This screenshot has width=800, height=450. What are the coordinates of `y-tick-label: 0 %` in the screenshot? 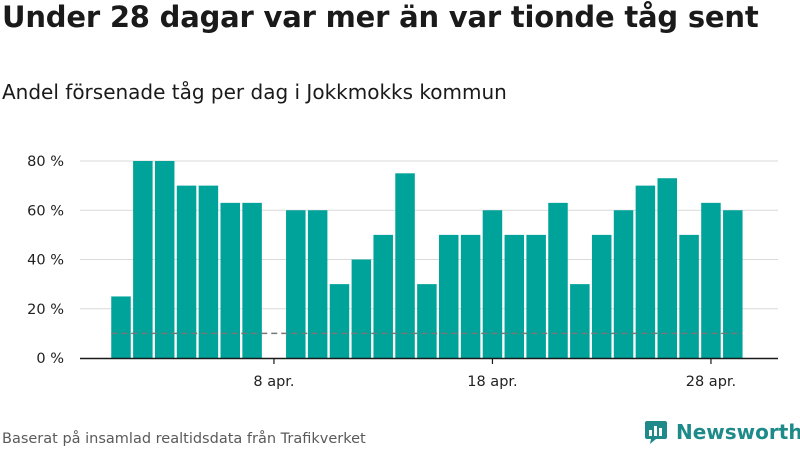 It's located at (50, 359).